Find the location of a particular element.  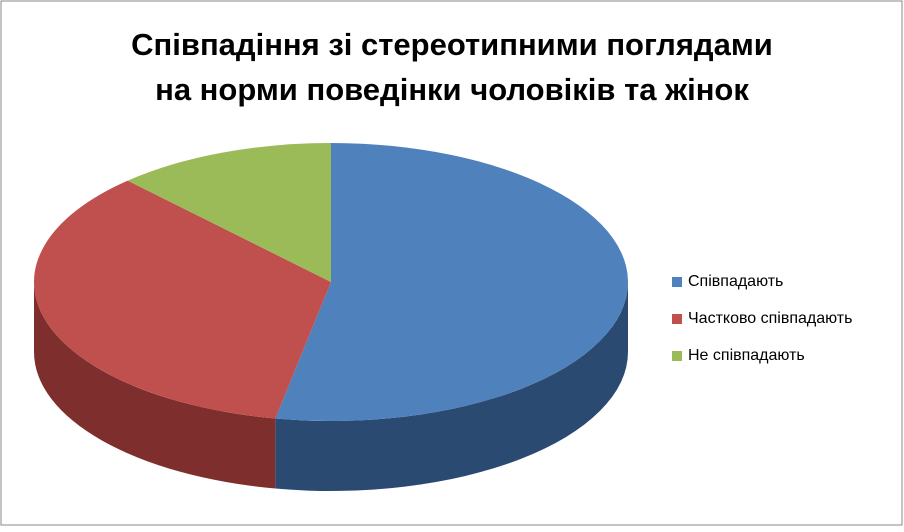

pie-slice-side is located at coordinates (155, 385).